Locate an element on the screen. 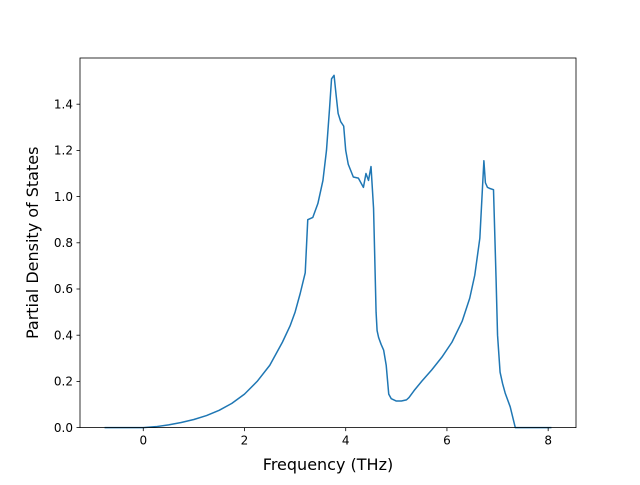  x-tick-label: 2 is located at coordinates (245, 441).